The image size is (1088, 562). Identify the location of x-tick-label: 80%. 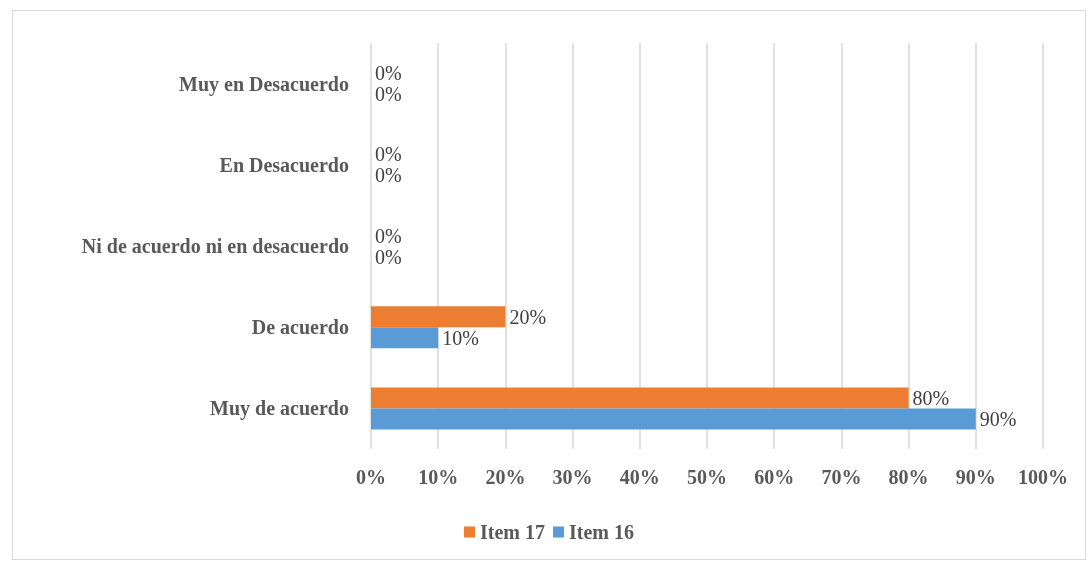
(908, 477).